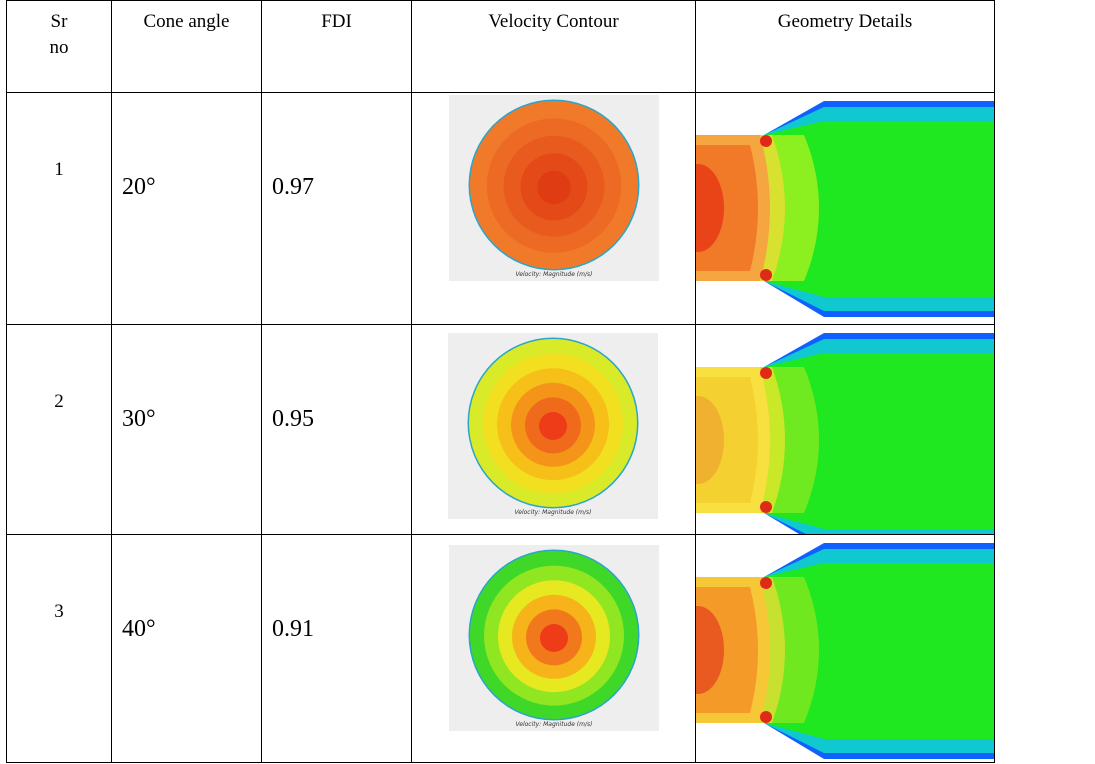 The height and width of the screenshot is (764, 1095). What do you see at coordinates (59, 401) in the screenshot?
I see `sr-value: 2` at bounding box center [59, 401].